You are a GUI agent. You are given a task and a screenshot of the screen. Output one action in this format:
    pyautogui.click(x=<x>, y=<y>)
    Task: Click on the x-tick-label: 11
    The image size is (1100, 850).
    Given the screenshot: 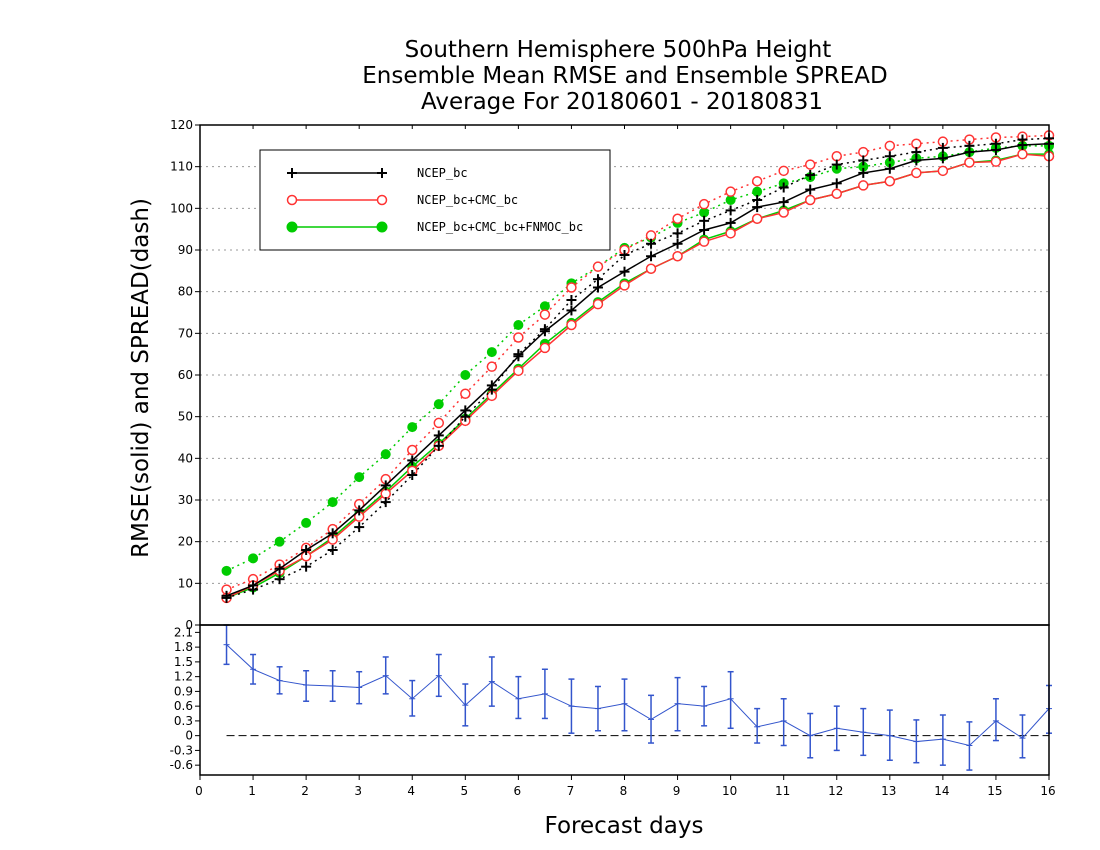 What is the action you would take?
    pyautogui.click(x=782, y=791)
    